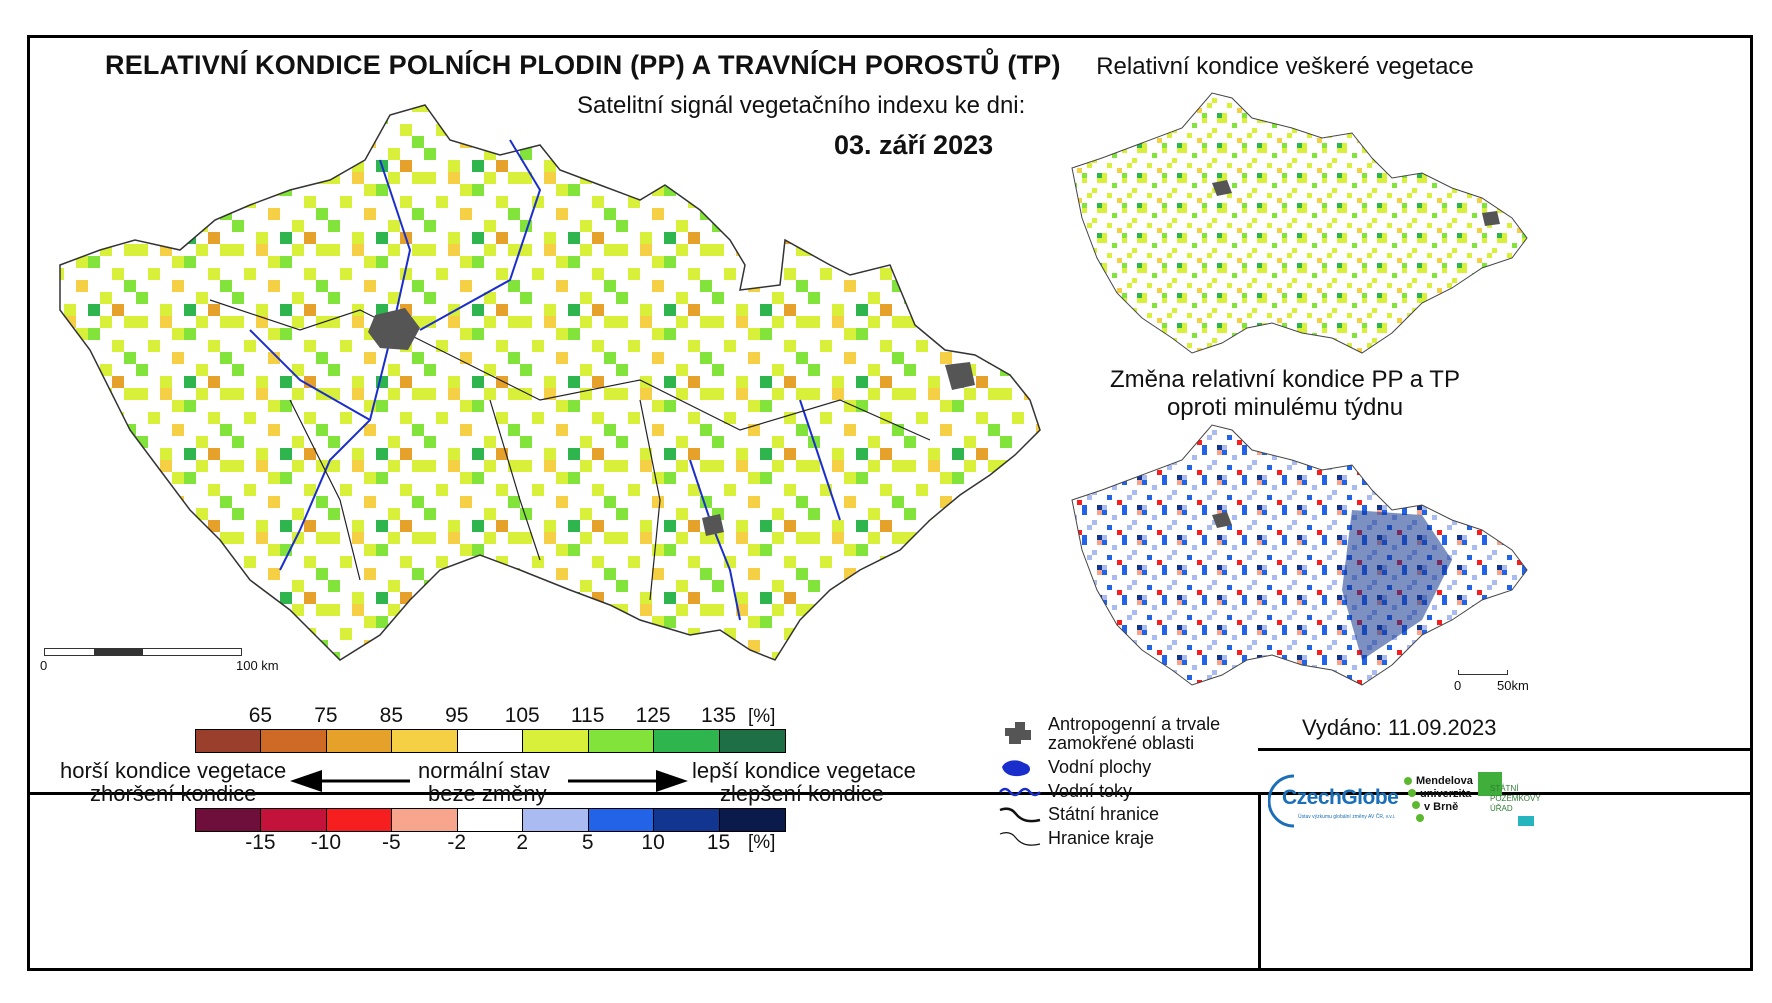 The image size is (1772, 1003). I want to click on spu-logo: STÁTNÍ POZEMKOVÝ ÚŘAD, so click(1509, 801).